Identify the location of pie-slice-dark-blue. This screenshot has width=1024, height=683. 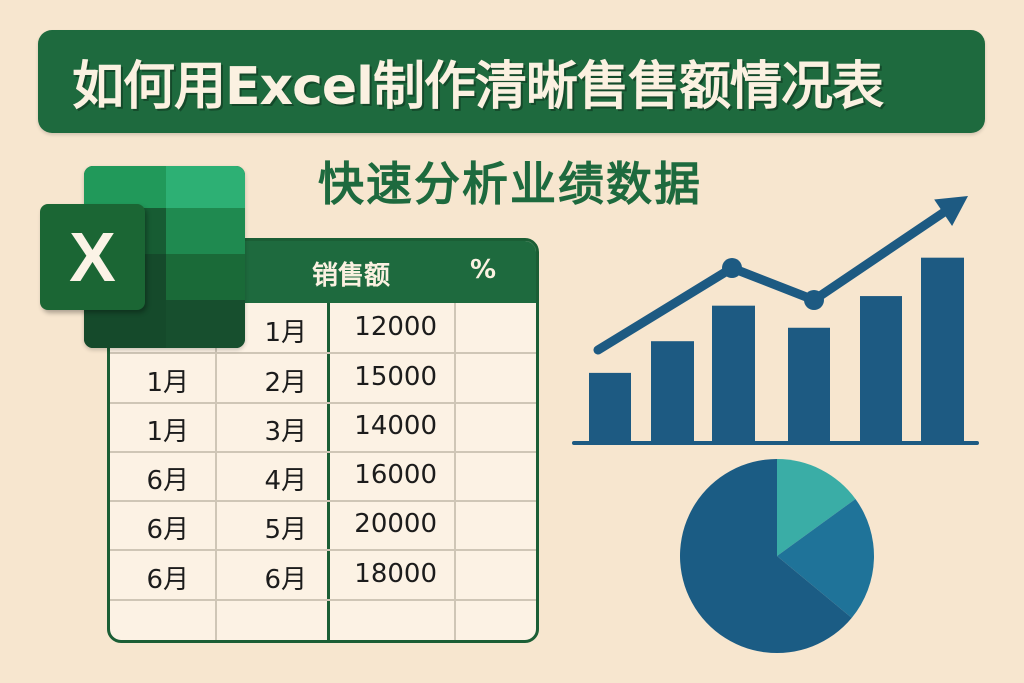
(766, 556).